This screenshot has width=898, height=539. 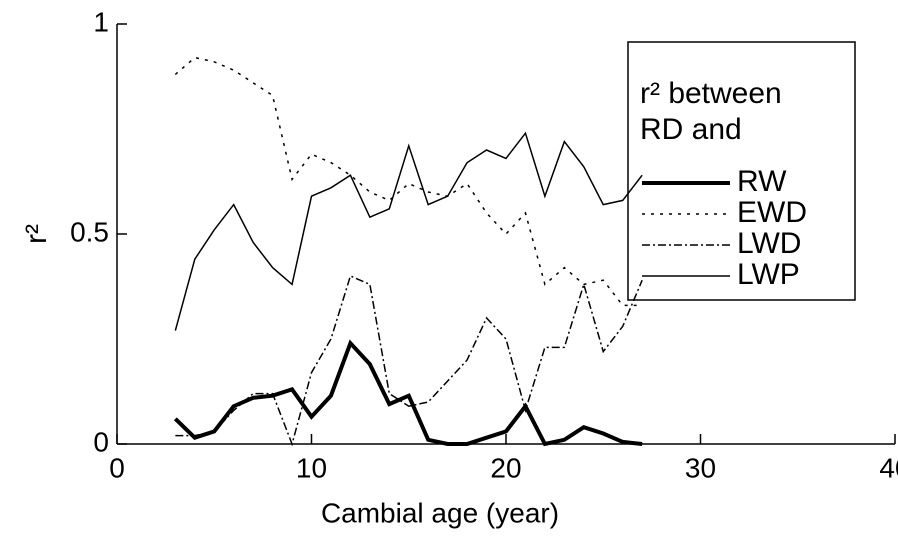 What do you see at coordinates (691, 129) in the screenshot?
I see `legend-title: RD and` at bounding box center [691, 129].